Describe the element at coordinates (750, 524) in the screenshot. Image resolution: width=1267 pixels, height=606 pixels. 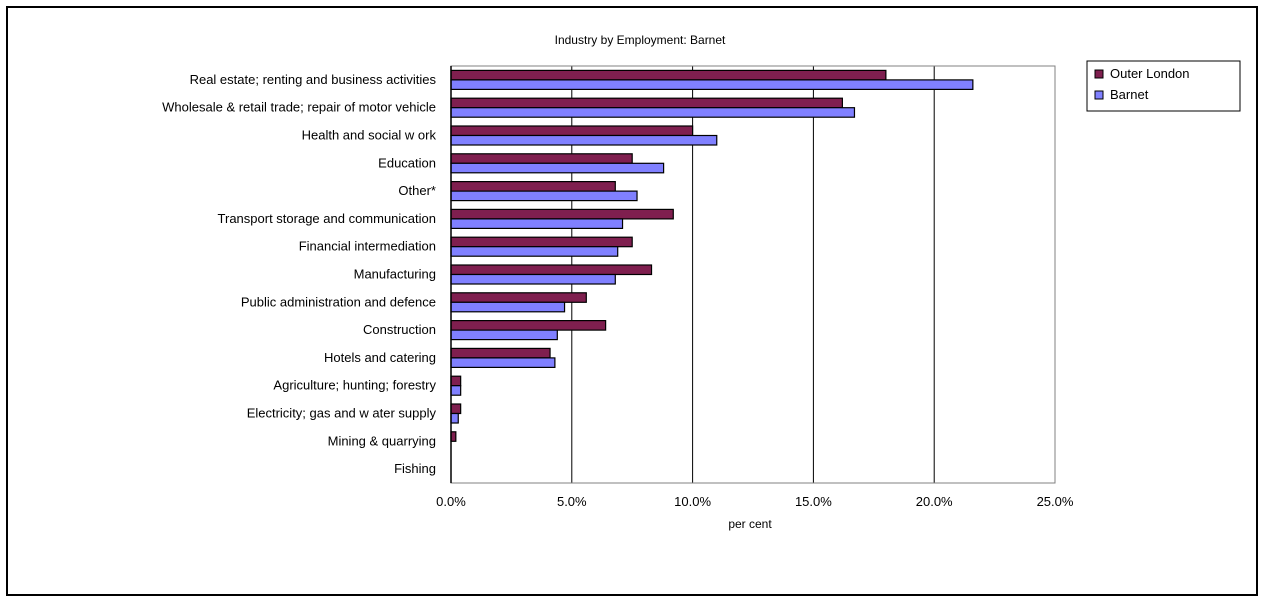
I see `x-axis-label: per cent` at that location.